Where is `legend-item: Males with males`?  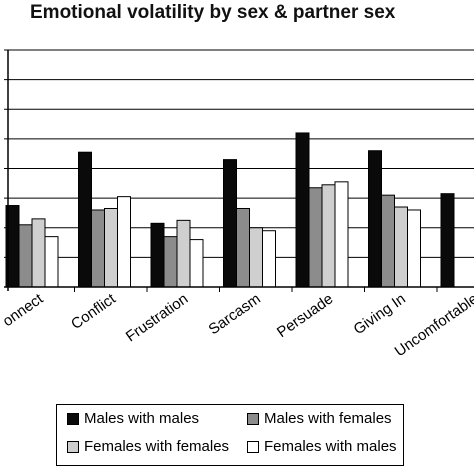
legend-item: Males with males is located at coordinates (133, 418).